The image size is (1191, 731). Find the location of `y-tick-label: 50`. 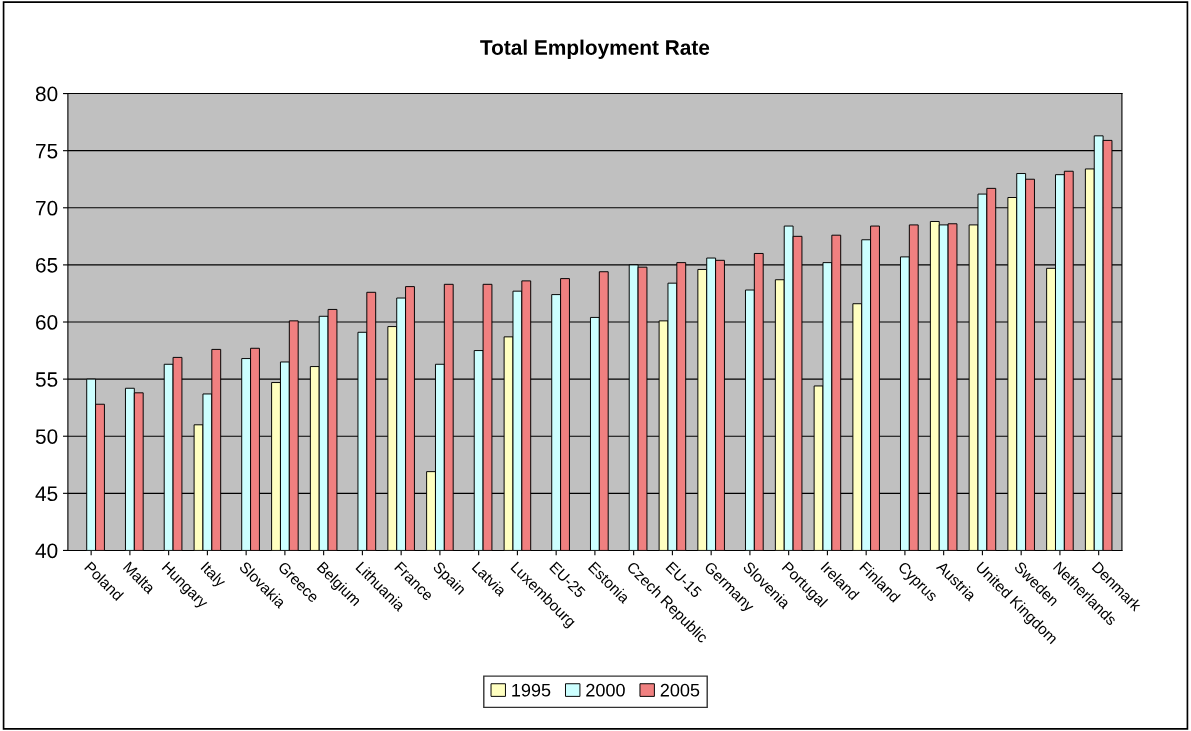

y-tick-label: 50 is located at coordinates (46, 436).